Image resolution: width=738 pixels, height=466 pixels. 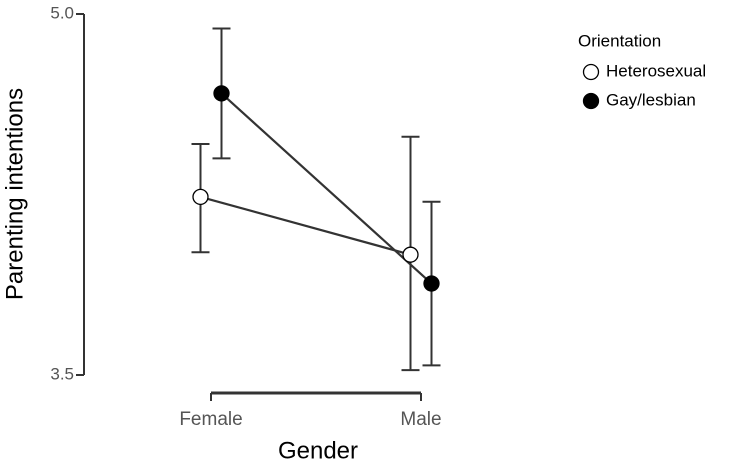 I want to click on y-axis-title: Parenting intentions, so click(x=14, y=194).